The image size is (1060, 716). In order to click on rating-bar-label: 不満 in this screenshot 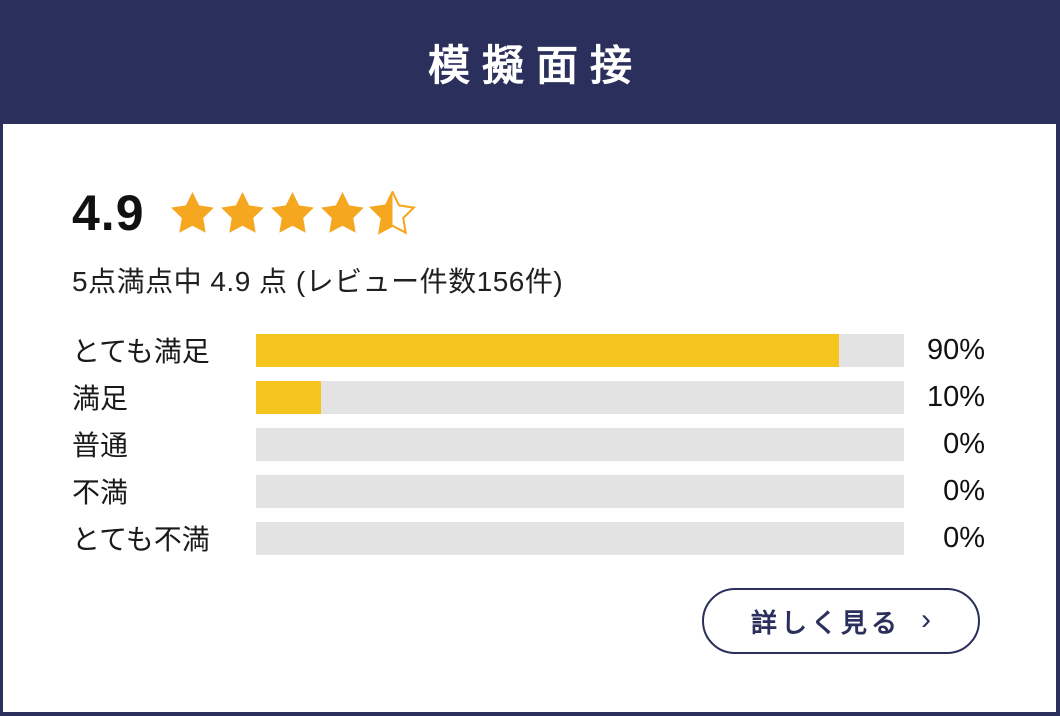, I will do `click(100, 492)`.